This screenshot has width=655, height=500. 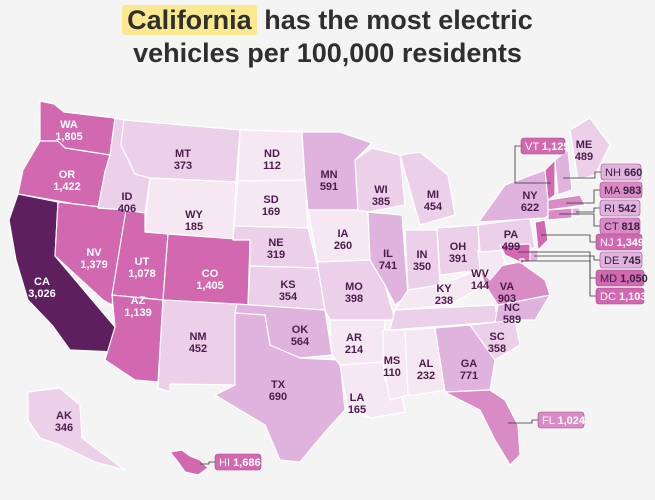 What do you see at coordinates (507, 293) in the screenshot?
I see `state-label-va: VA 903` at bounding box center [507, 293].